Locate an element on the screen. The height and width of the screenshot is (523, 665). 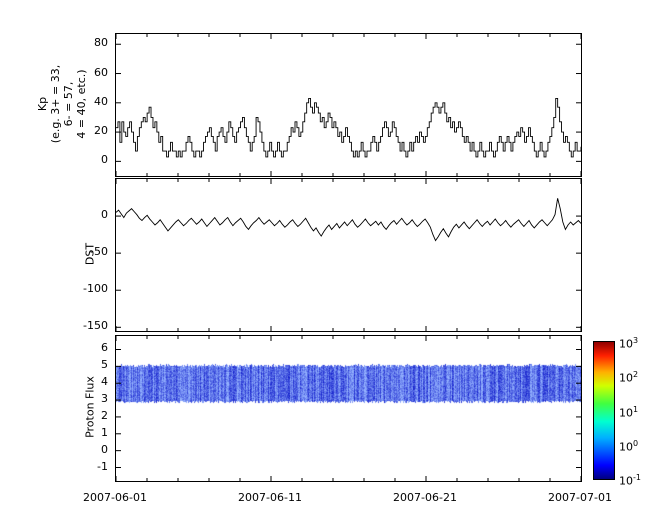
y-tick-label: -150 is located at coordinates (95, 326).